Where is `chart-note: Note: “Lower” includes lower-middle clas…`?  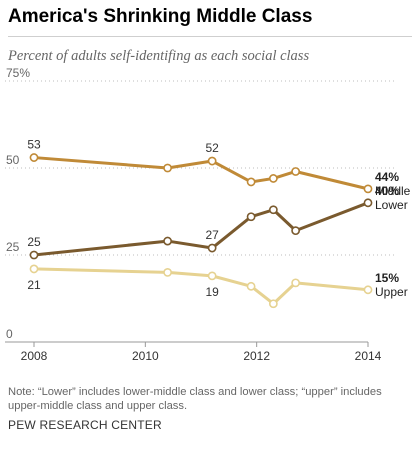
chart-note: Note: “Lower” includes lower-middle clas… is located at coordinates (195, 399).